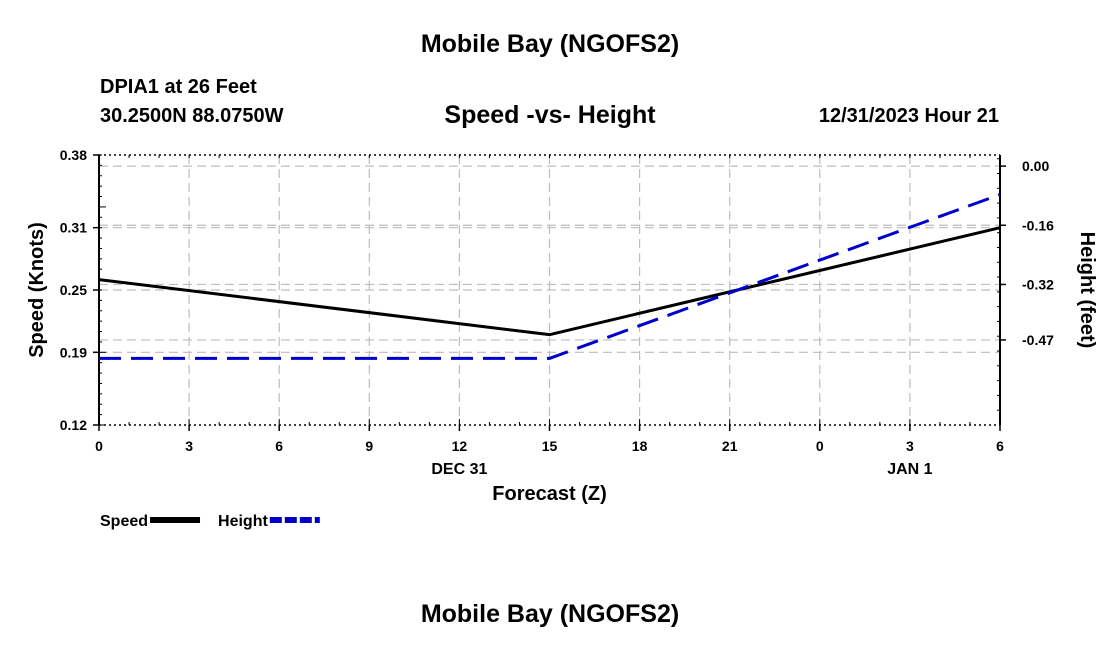 Image resolution: width=1100 pixels, height=650 pixels. I want to click on x-tick-label: 18, so click(640, 446).